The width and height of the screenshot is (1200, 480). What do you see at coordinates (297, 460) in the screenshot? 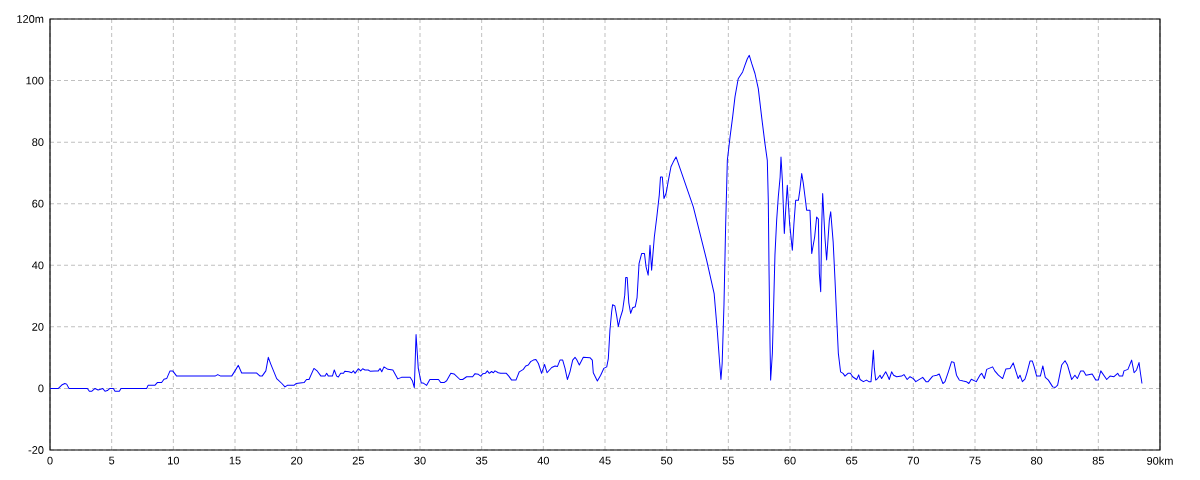
I see `x-tick-label: 20` at bounding box center [297, 460].